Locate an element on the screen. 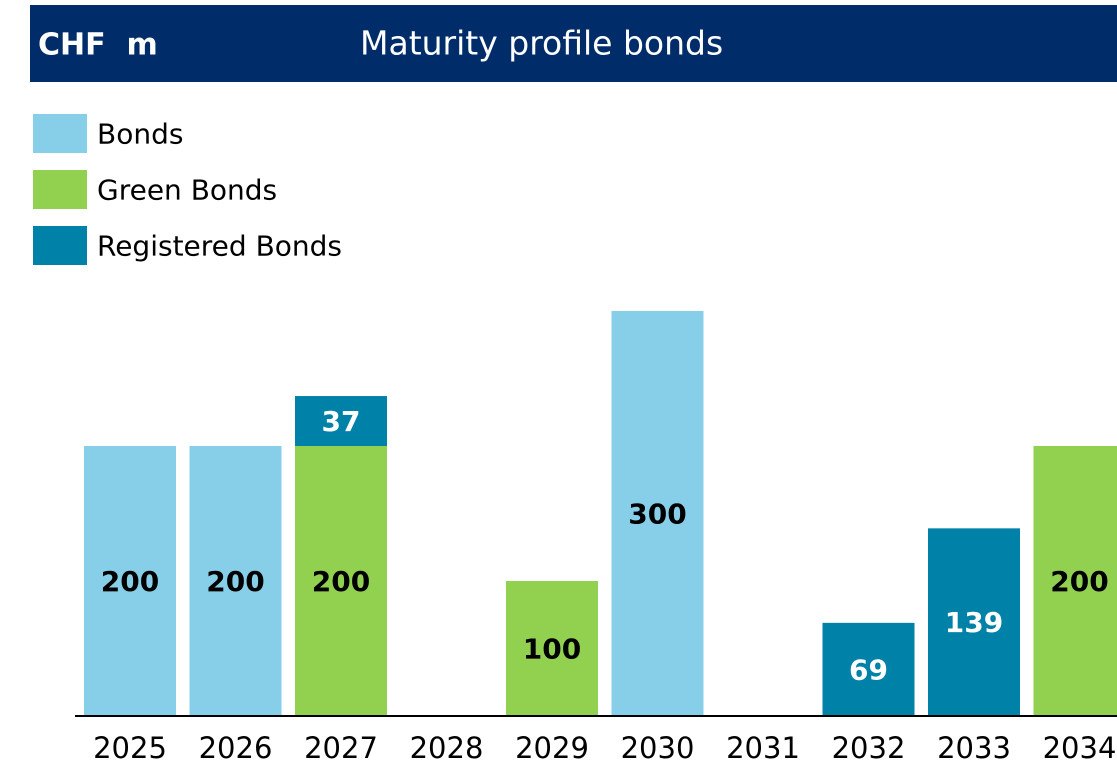 The image size is (1117, 768). data-label: 37 is located at coordinates (341, 421).